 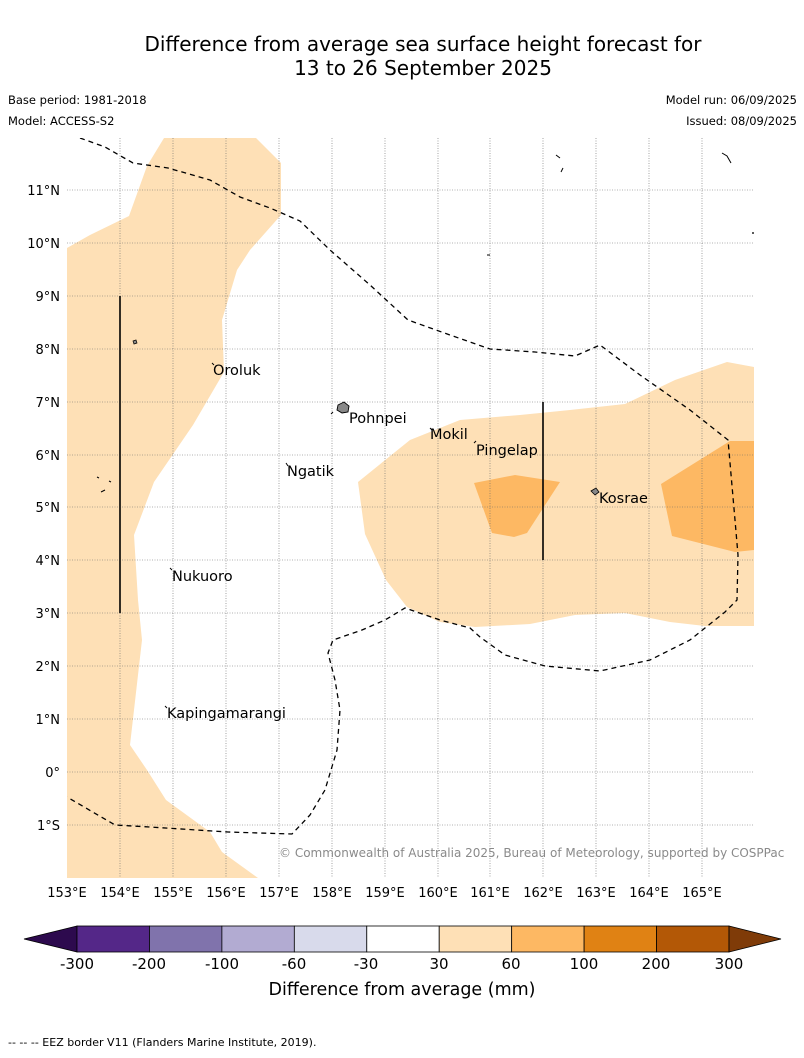 I want to click on lon-label: 164°E, so click(x=649, y=893).